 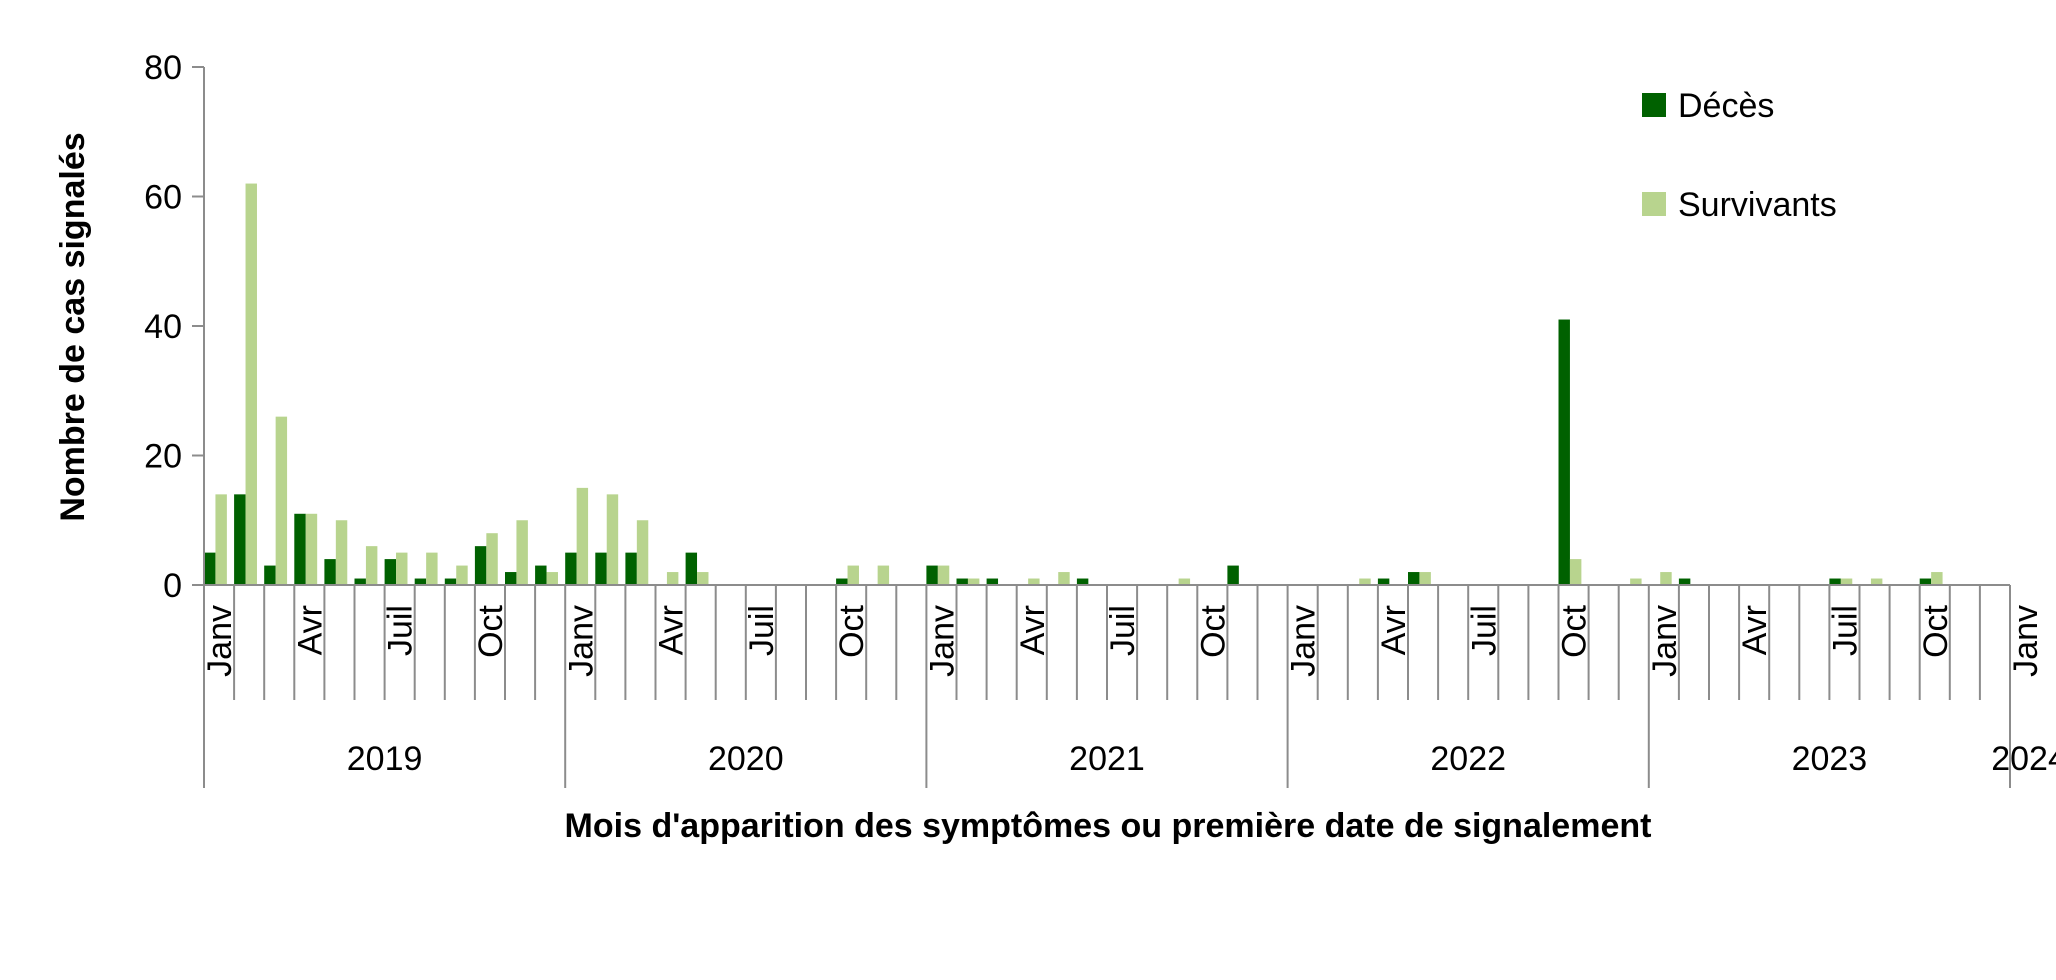 What do you see at coordinates (172, 586) in the screenshot?
I see `y-tick-label: 0` at bounding box center [172, 586].